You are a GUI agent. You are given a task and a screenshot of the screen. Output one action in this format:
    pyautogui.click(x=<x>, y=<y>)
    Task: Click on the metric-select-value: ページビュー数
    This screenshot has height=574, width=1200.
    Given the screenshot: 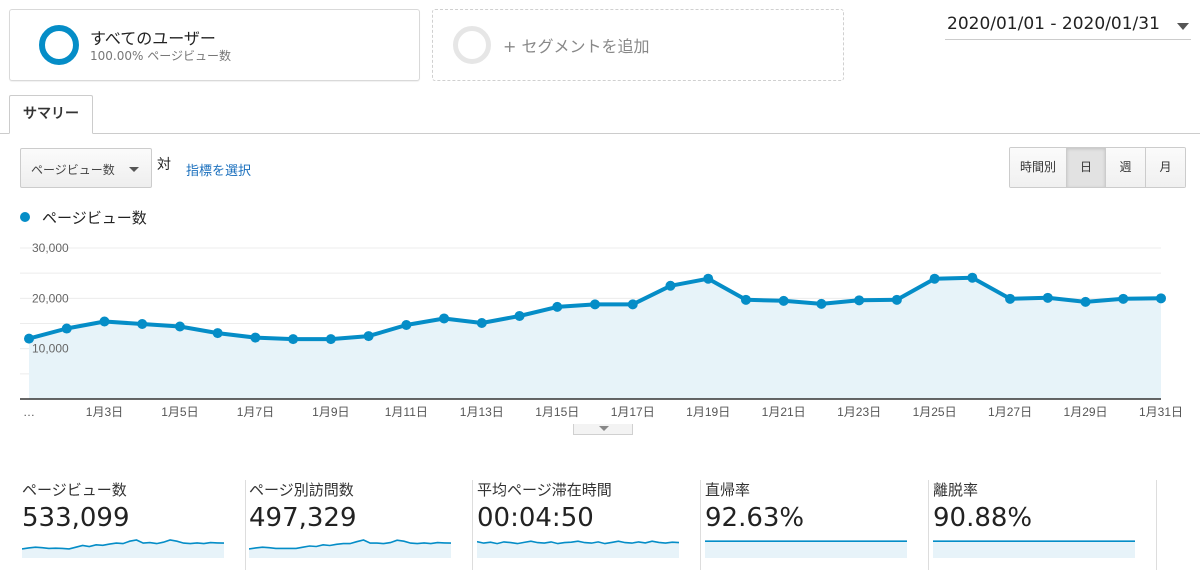 What is the action you would take?
    pyautogui.click(x=73, y=170)
    